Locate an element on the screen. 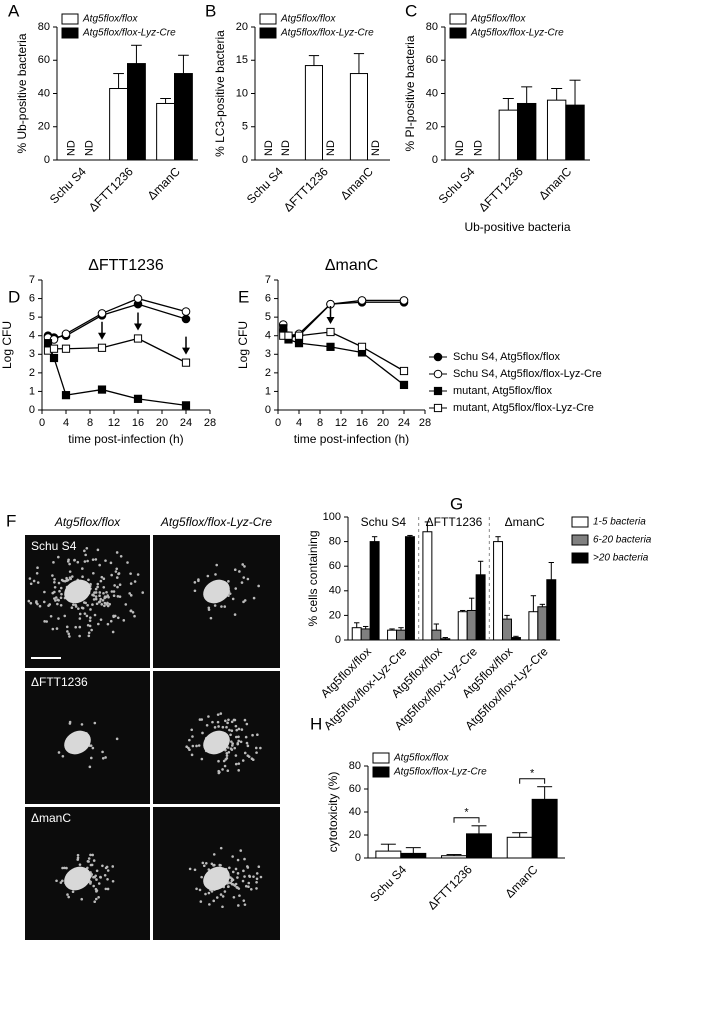 The height and width of the screenshot is (1011, 716). y-tick-label: 1 is located at coordinates (268, 391).